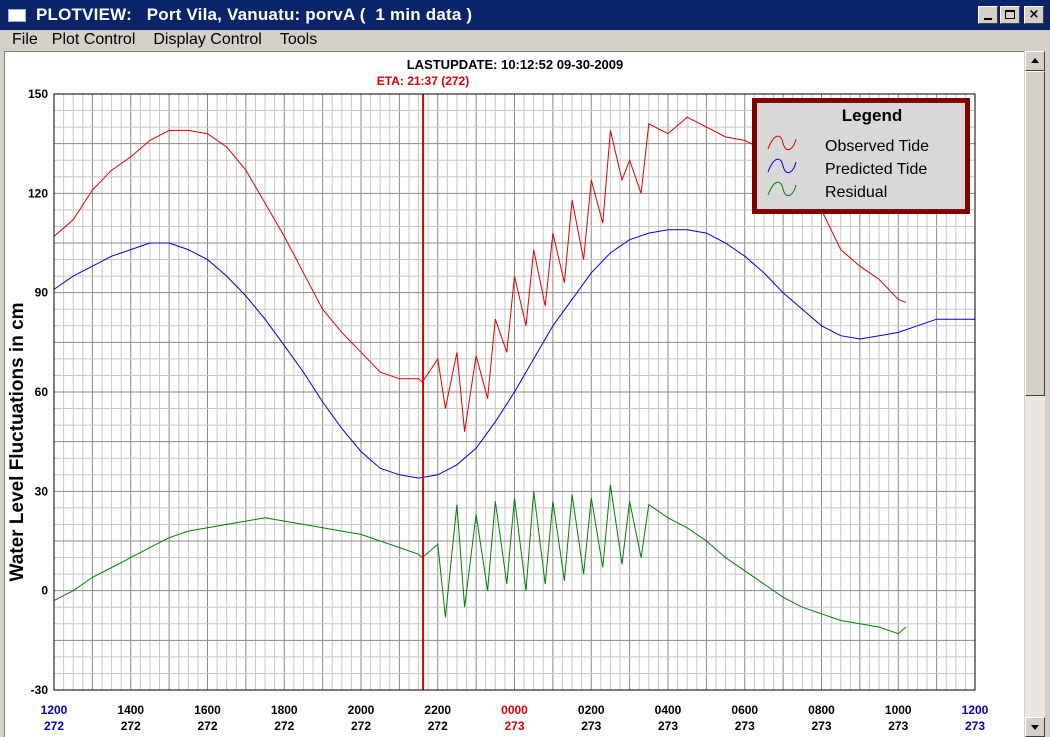 This screenshot has width=1050, height=737. I want to click on y-tick-label: 120, so click(38, 193).